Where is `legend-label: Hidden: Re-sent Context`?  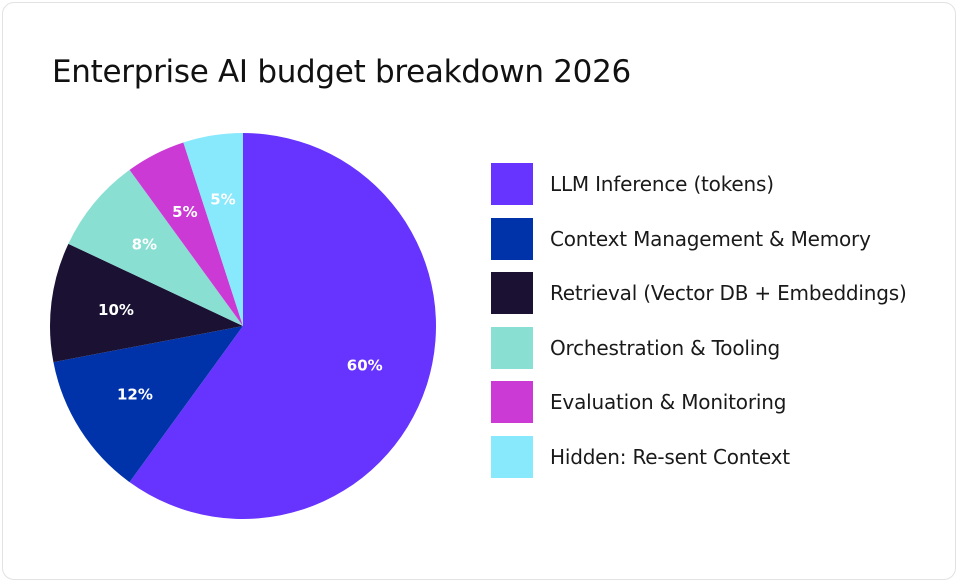 legend-label: Hidden: Re-sent Context is located at coordinates (670, 456).